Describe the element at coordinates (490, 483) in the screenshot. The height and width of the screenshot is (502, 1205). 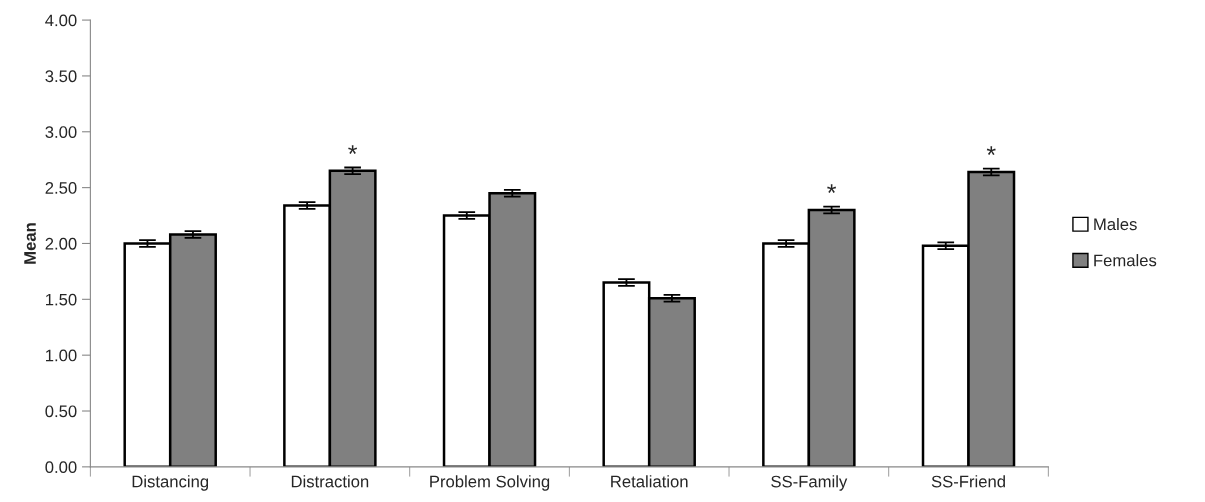
I see `x-tick-label: Problem Solving` at that location.